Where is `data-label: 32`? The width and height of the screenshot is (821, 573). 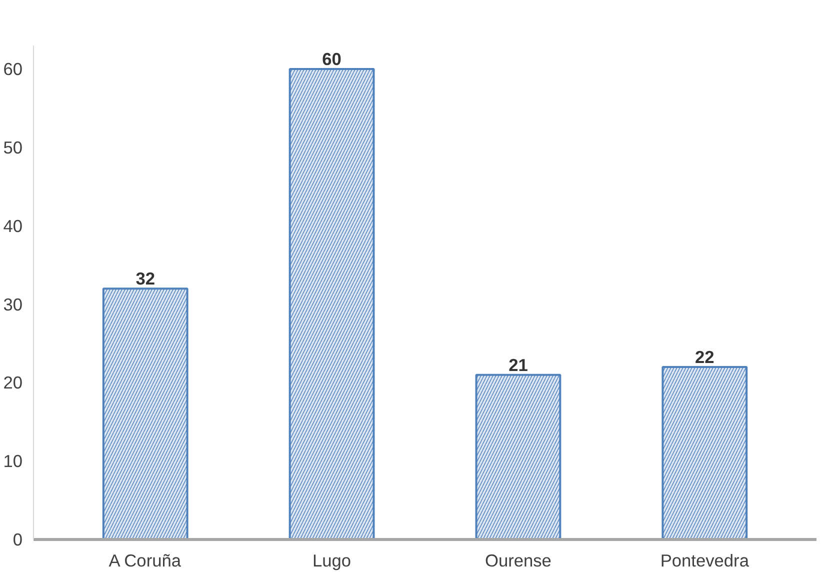
data-label: 32 is located at coordinates (145, 278).